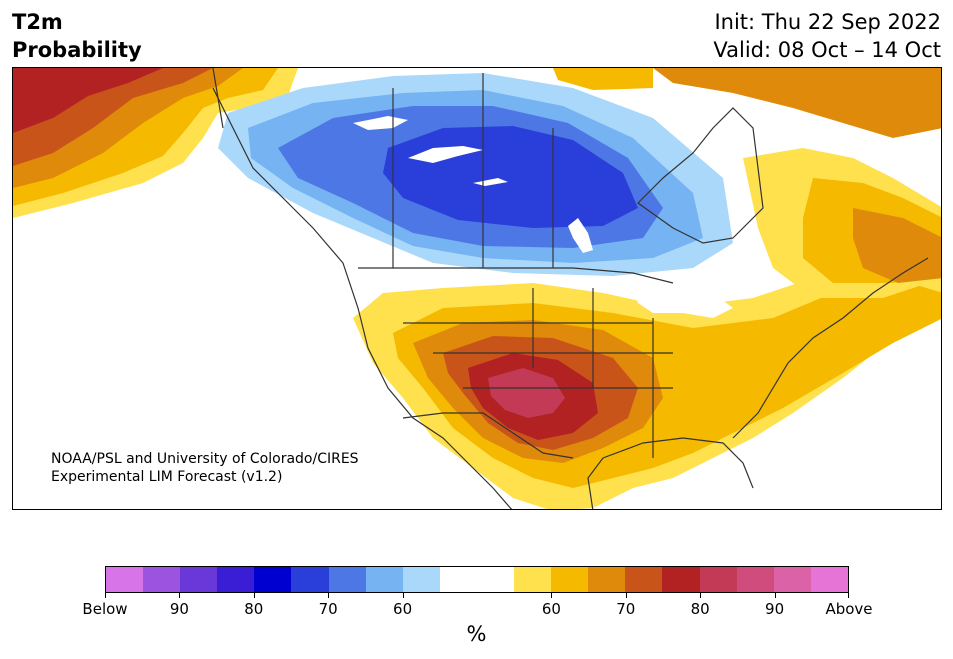 Image resolution: width=953 pixels, height=659 pixels. I want to click on init-date: Init: Thu 22 Sep 2022, so click(827, 22).